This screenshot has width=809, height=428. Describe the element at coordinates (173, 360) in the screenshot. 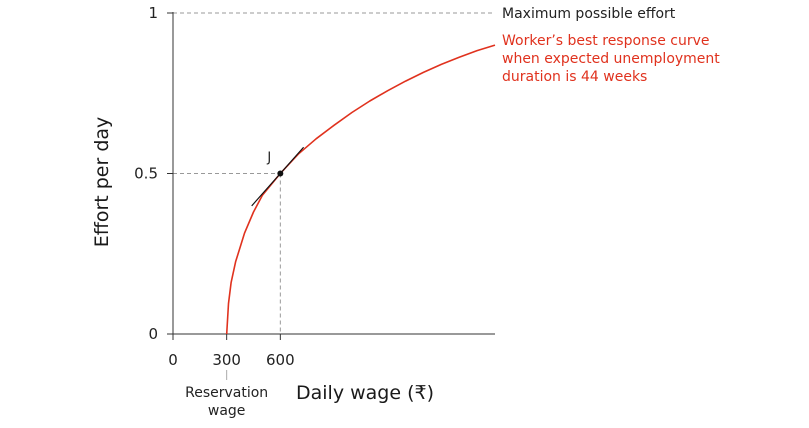

I see `x-tick-label-0: 0` at that location.